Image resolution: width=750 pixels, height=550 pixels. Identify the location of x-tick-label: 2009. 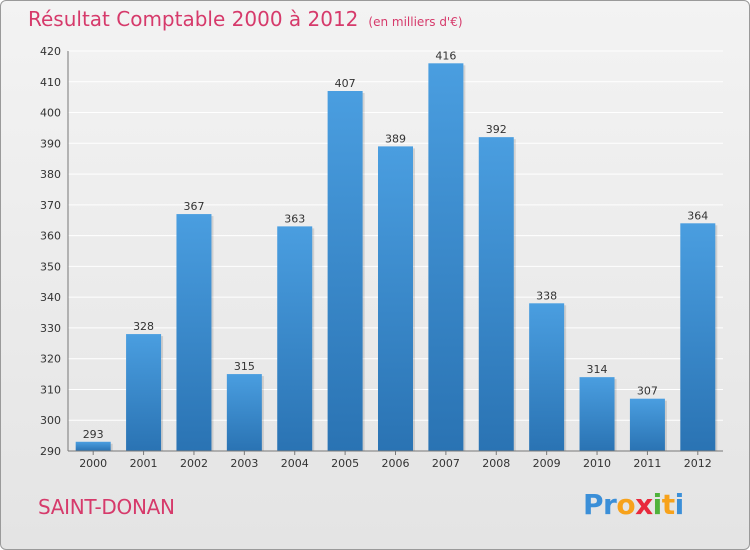
(547, 463).